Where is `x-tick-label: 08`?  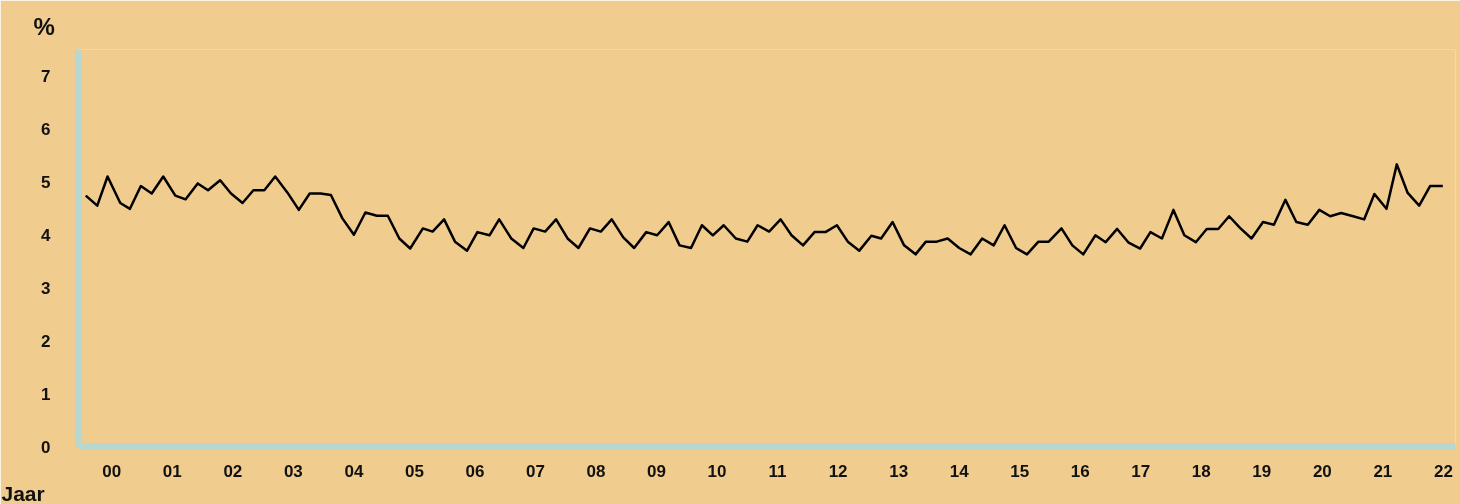
x-tick-label: 08 is located at coordinates (596, 471).